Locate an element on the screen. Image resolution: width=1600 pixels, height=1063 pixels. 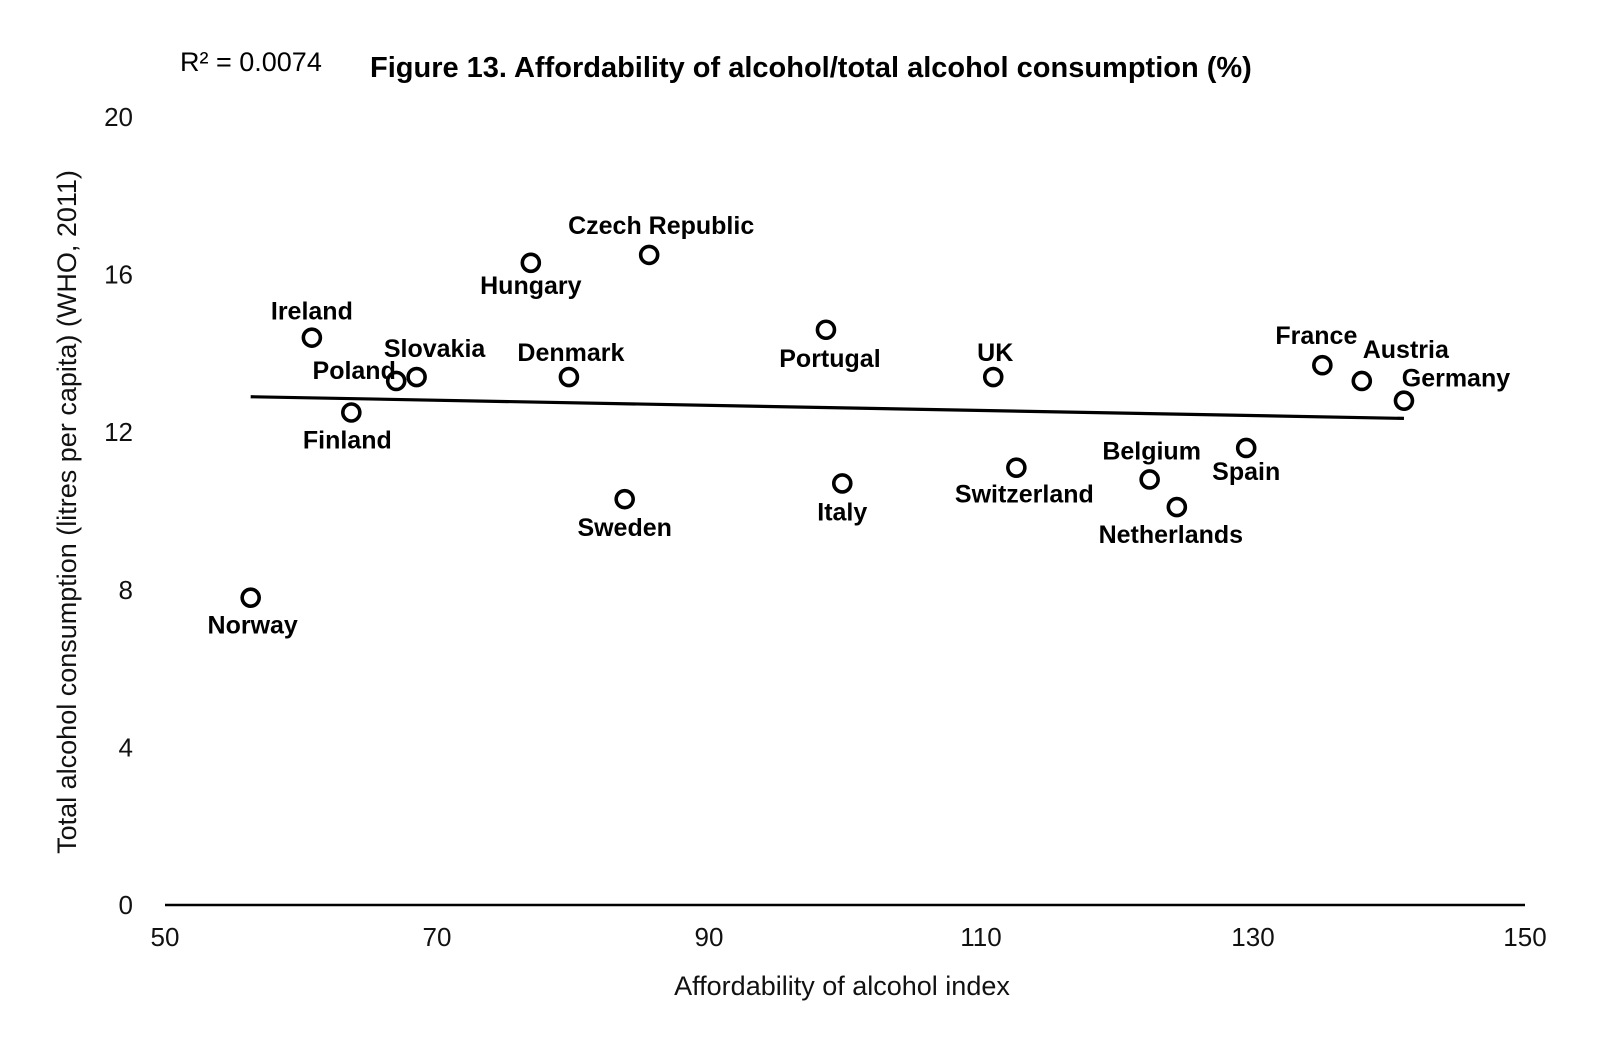
r-squared-annotation: R² = 0.0074 is located at coordinates (251, 62).